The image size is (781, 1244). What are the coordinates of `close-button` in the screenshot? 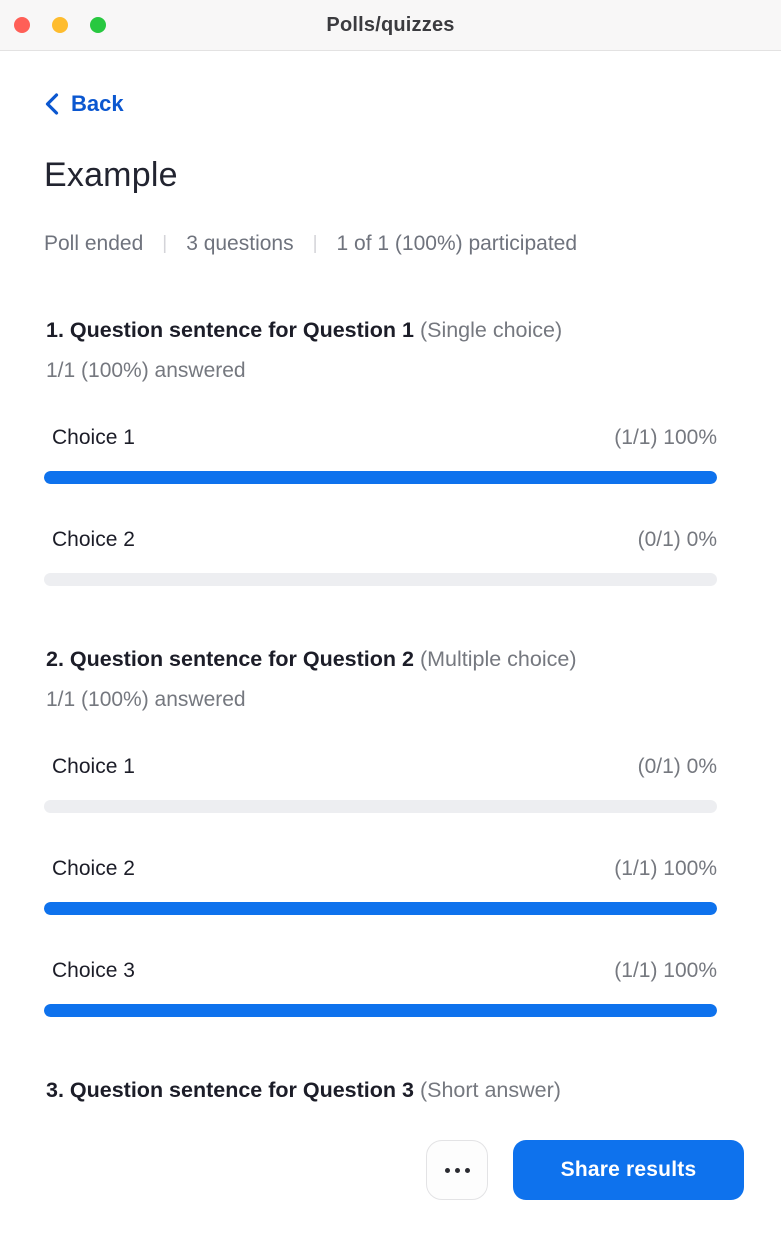 It's located at (22, 25).